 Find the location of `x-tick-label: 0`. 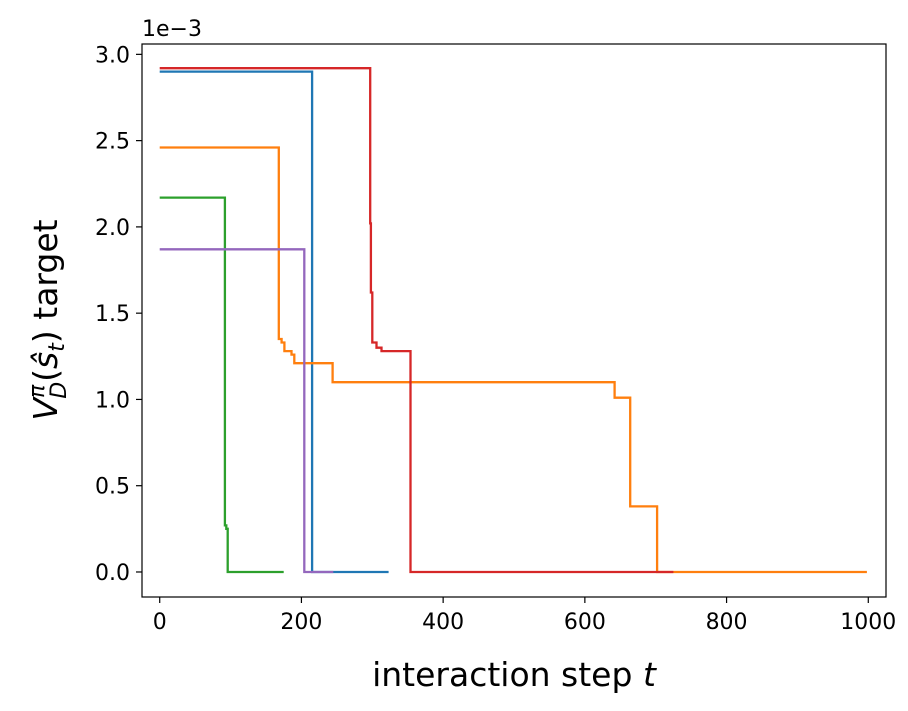

x-tick-label: 0 is located at coordinates (160, 622).